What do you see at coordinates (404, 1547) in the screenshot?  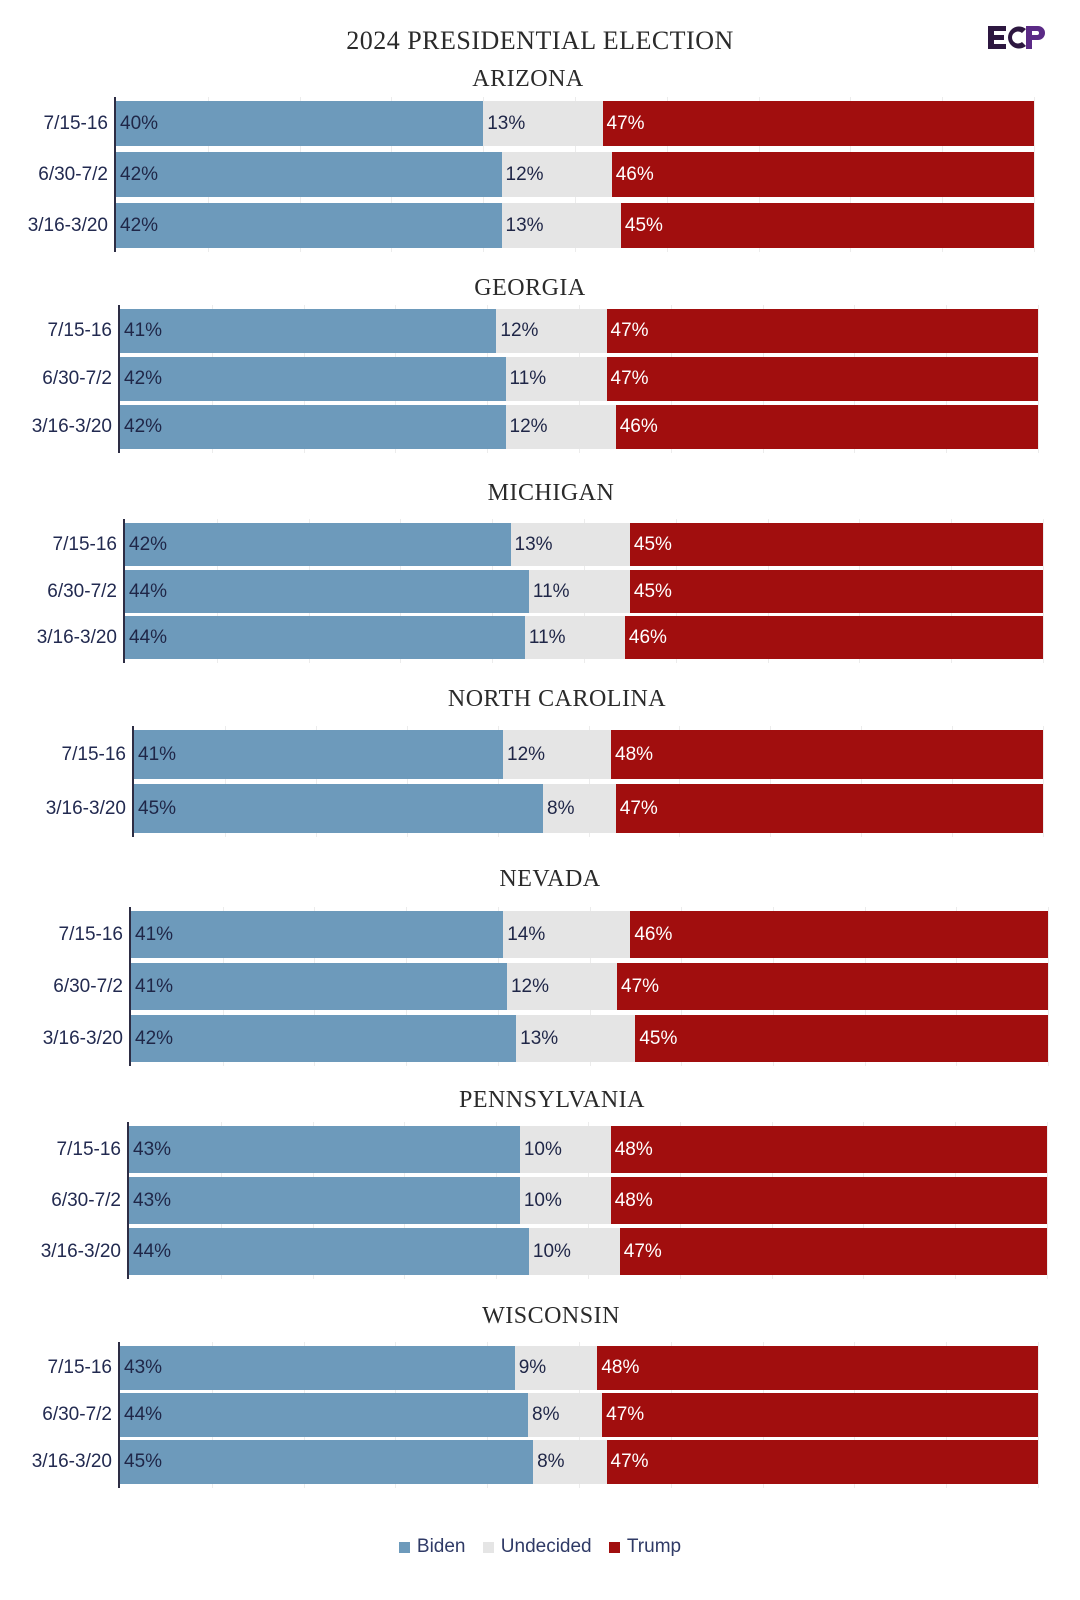 I see `legend-swatch-biden` at bounding box center [404, 1547].